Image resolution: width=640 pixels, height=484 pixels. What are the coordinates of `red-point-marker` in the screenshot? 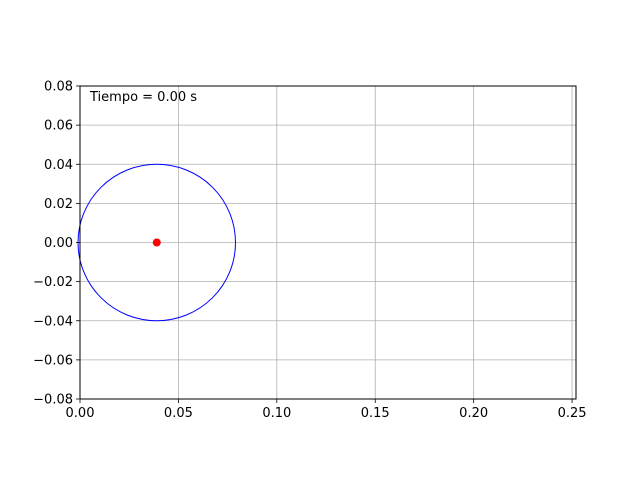 It's located at (156, 242).